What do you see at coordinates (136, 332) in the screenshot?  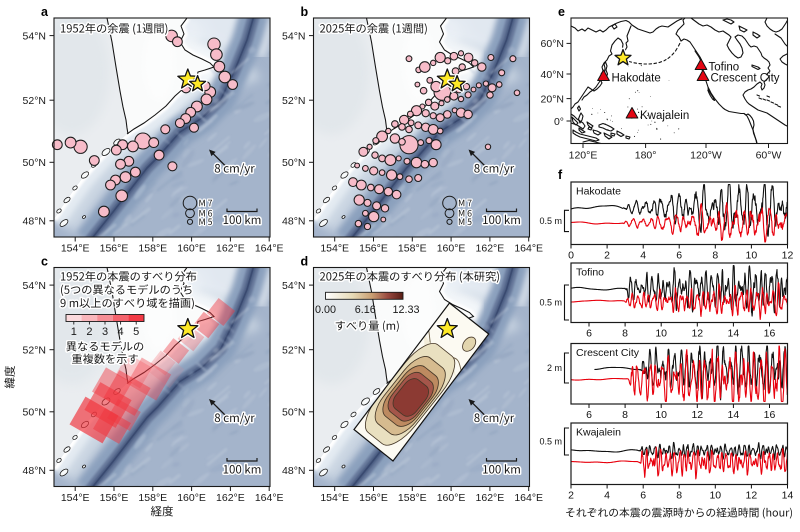 I see `svg-text: 5` at bounding box center [136, 332].